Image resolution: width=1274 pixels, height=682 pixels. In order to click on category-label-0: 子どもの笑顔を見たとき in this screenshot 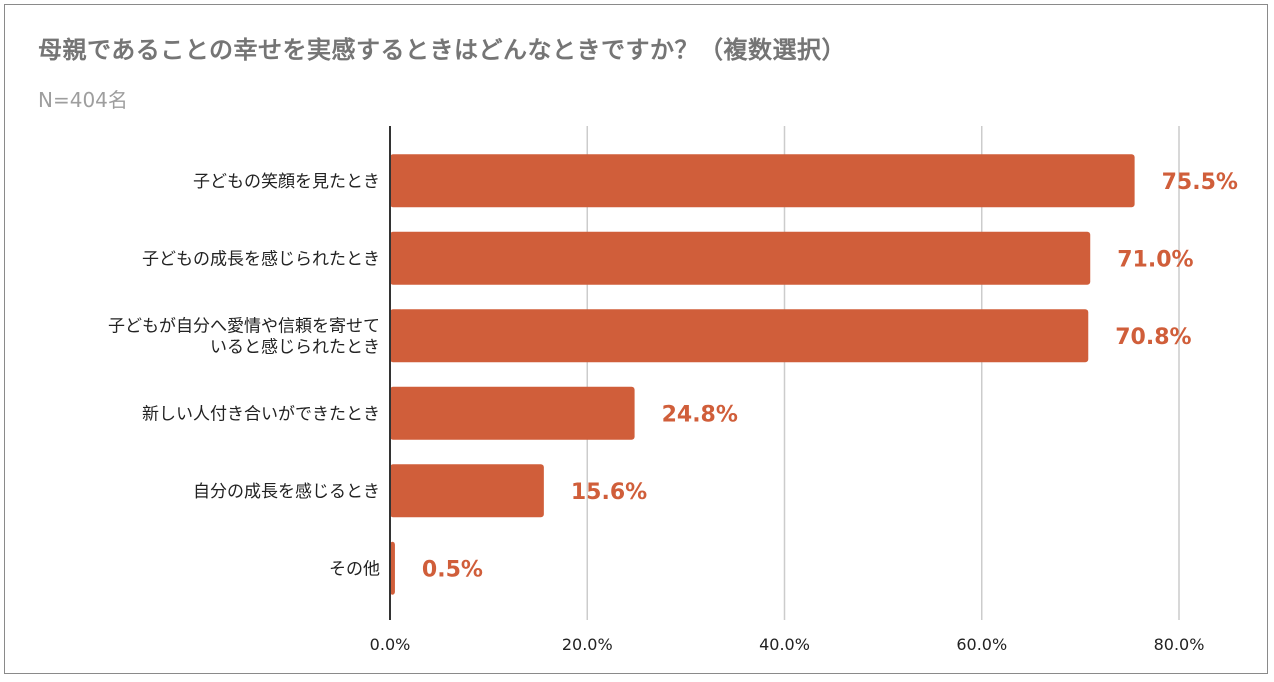, I will do `click(286, 182)`.